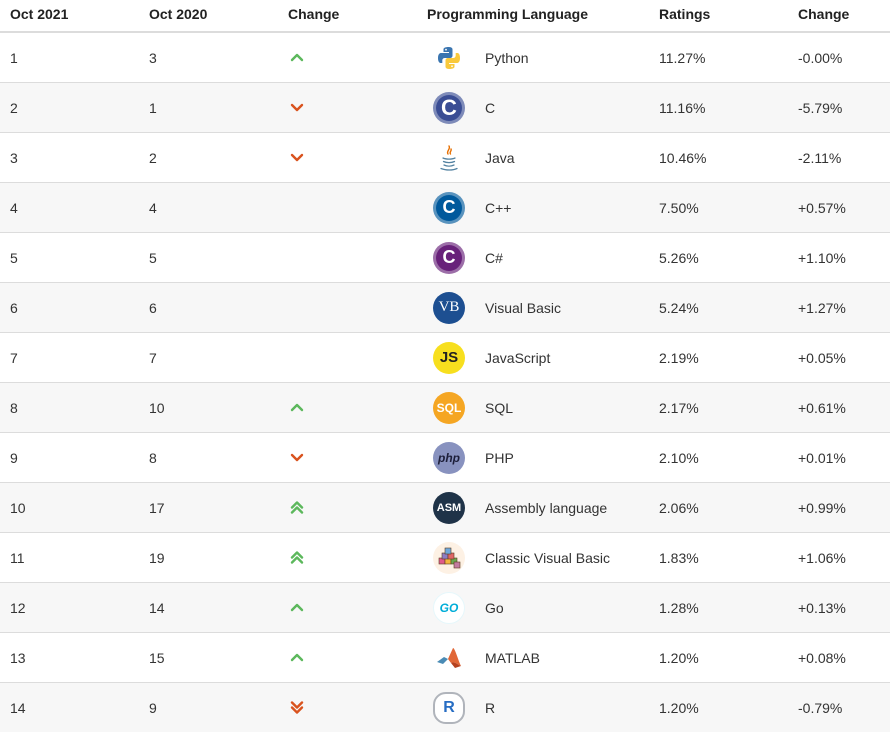 Image resolution: width=890 pixels, height=732 pixels. What do you see at coordinates (512, 657) in the screenshot?
I see `language-name: MATLAB` at bounding box center [512, 657].